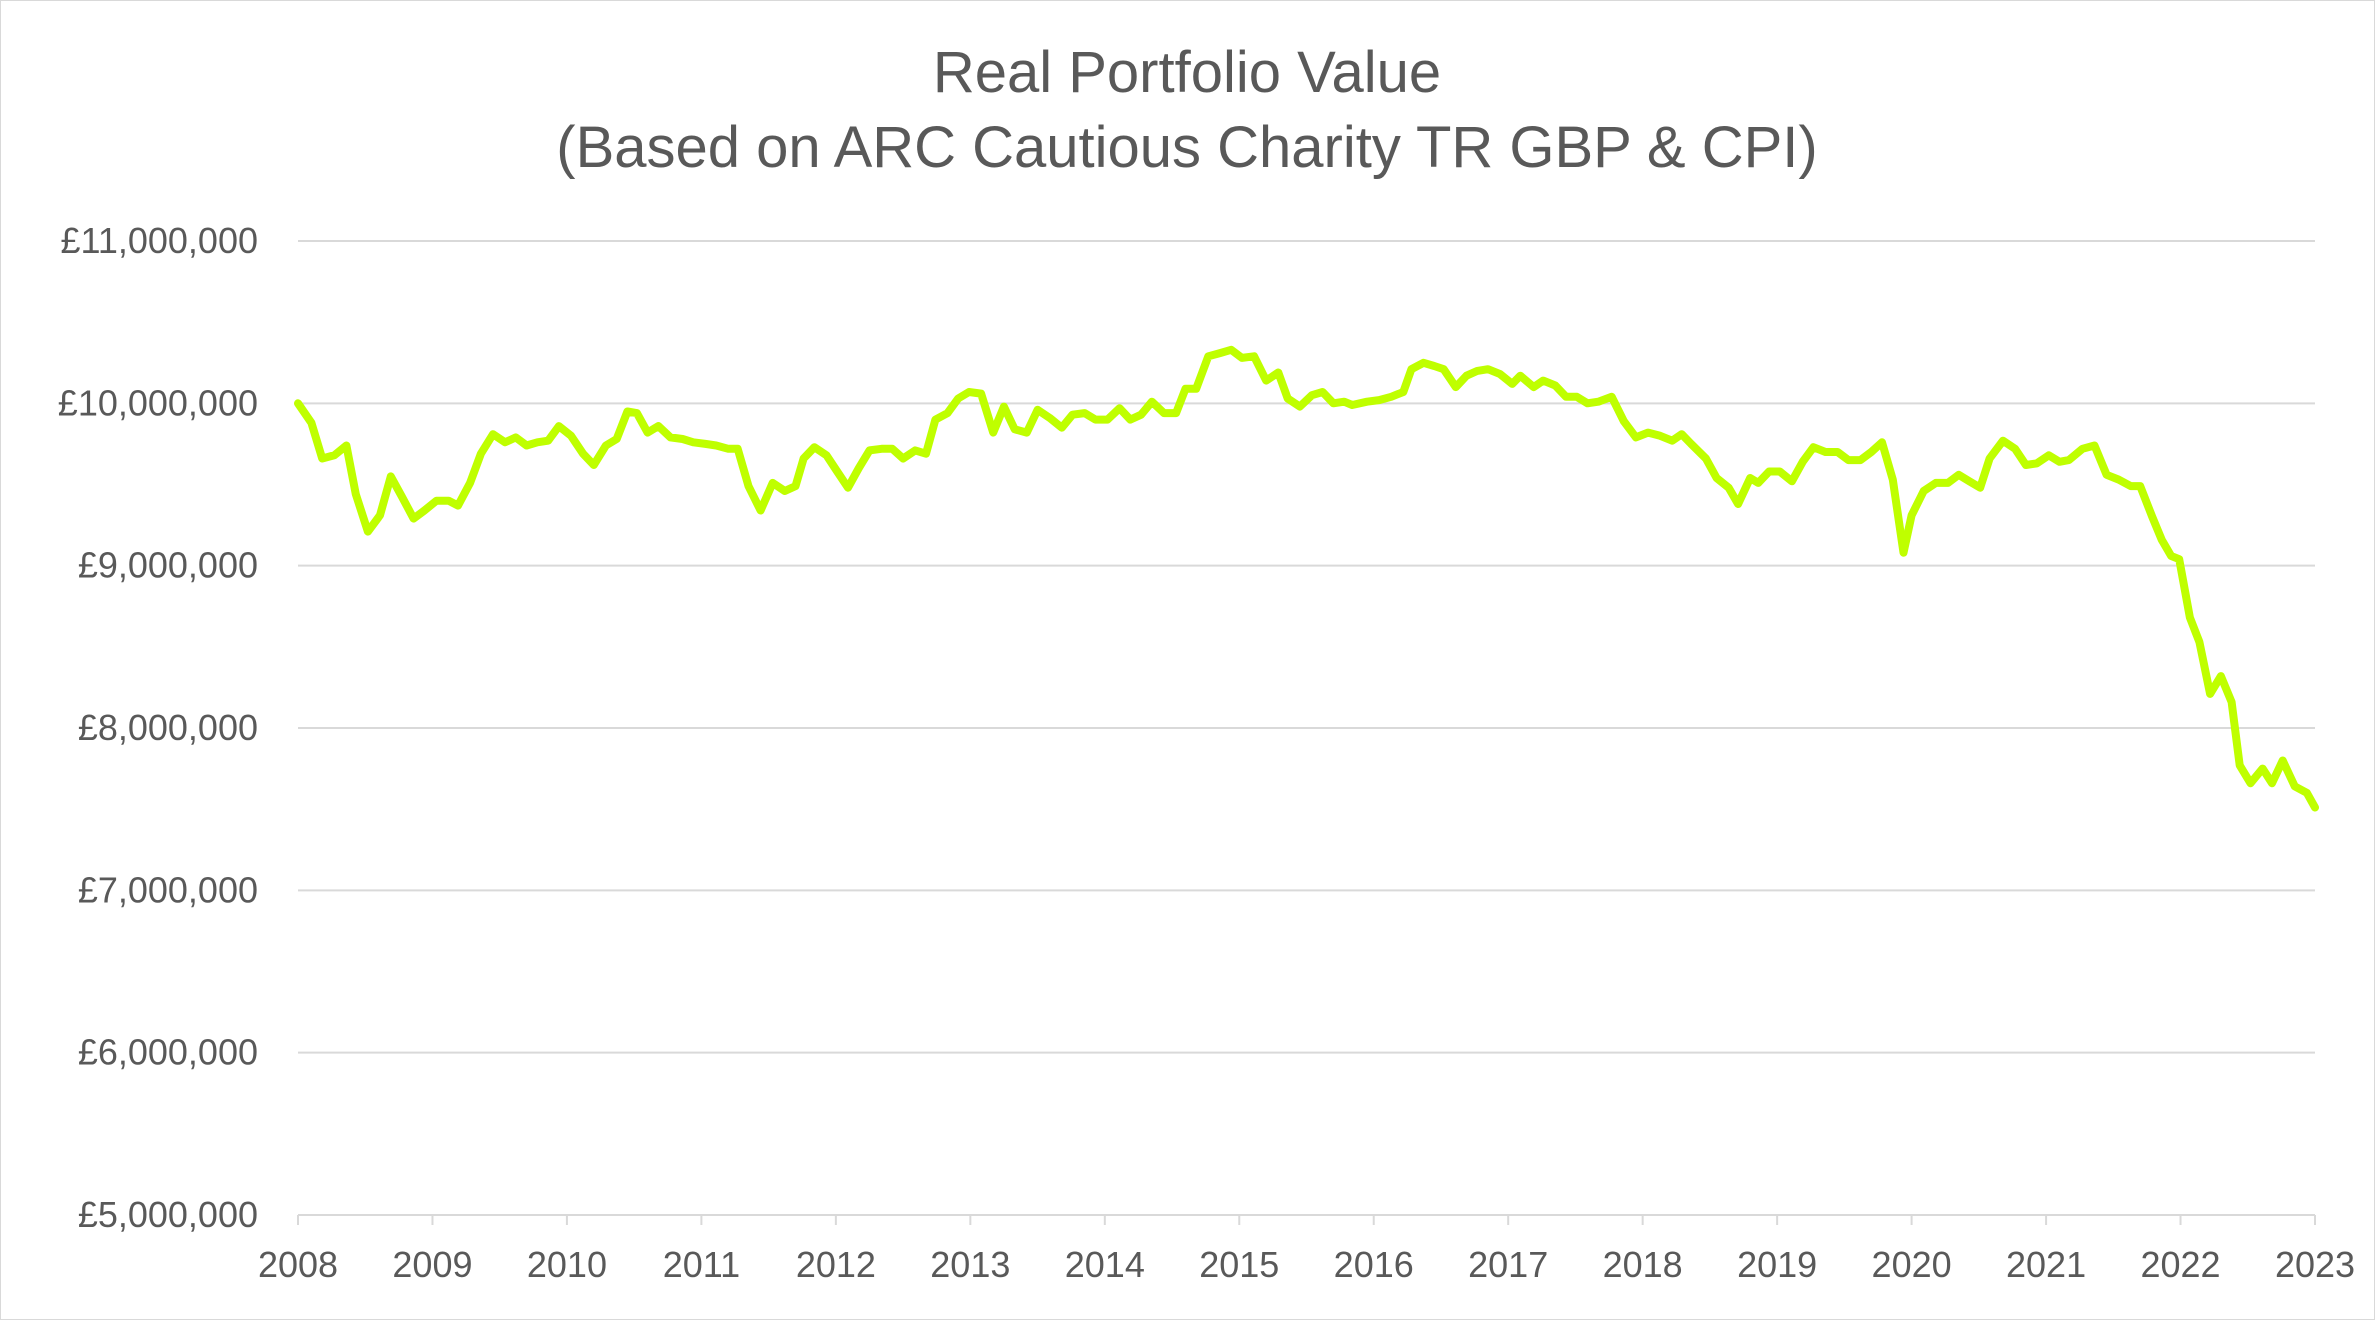 This screenshot has width=2375, height=1320. What do you see at coordinates (168, 1052) in the screenshot?
I see `y-tick-label: £6,000,000` at bounding box center [168, 1052].